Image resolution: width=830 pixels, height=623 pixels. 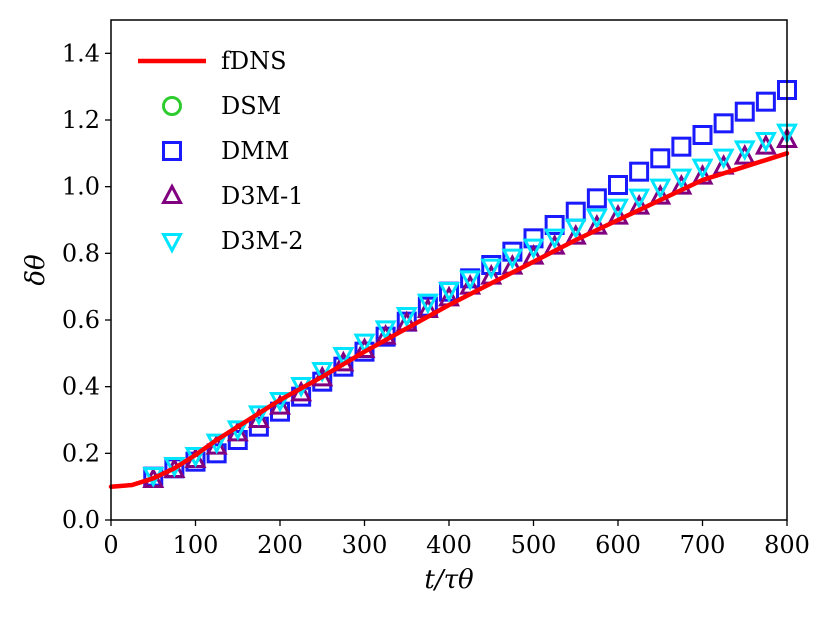 What do you see at coordinates (81, 253) in the screenshot?
I see `y-tick-label: 0.8` at bounding box center [81, 253].